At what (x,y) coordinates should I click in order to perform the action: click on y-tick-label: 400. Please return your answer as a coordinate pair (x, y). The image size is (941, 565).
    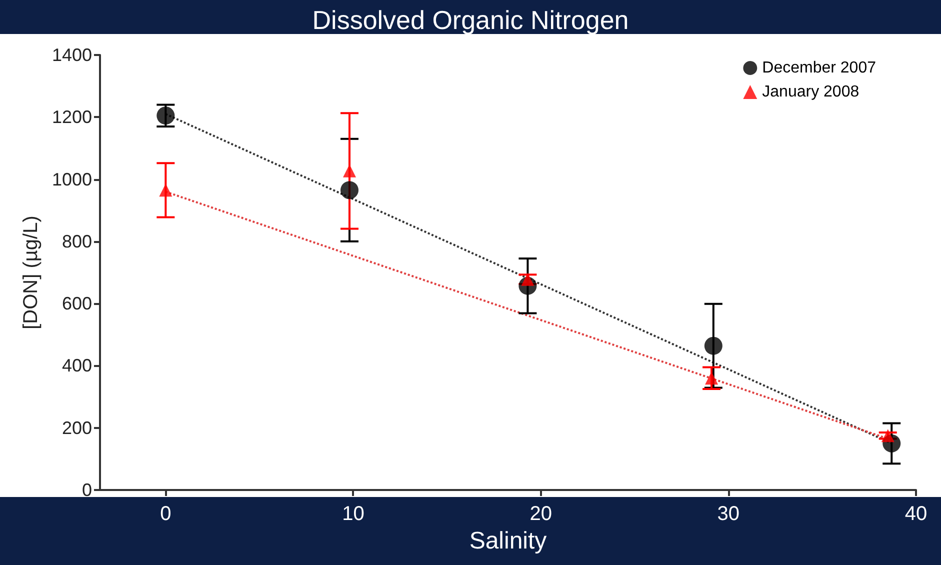
    Looking at the image, I should click on (77, 366).